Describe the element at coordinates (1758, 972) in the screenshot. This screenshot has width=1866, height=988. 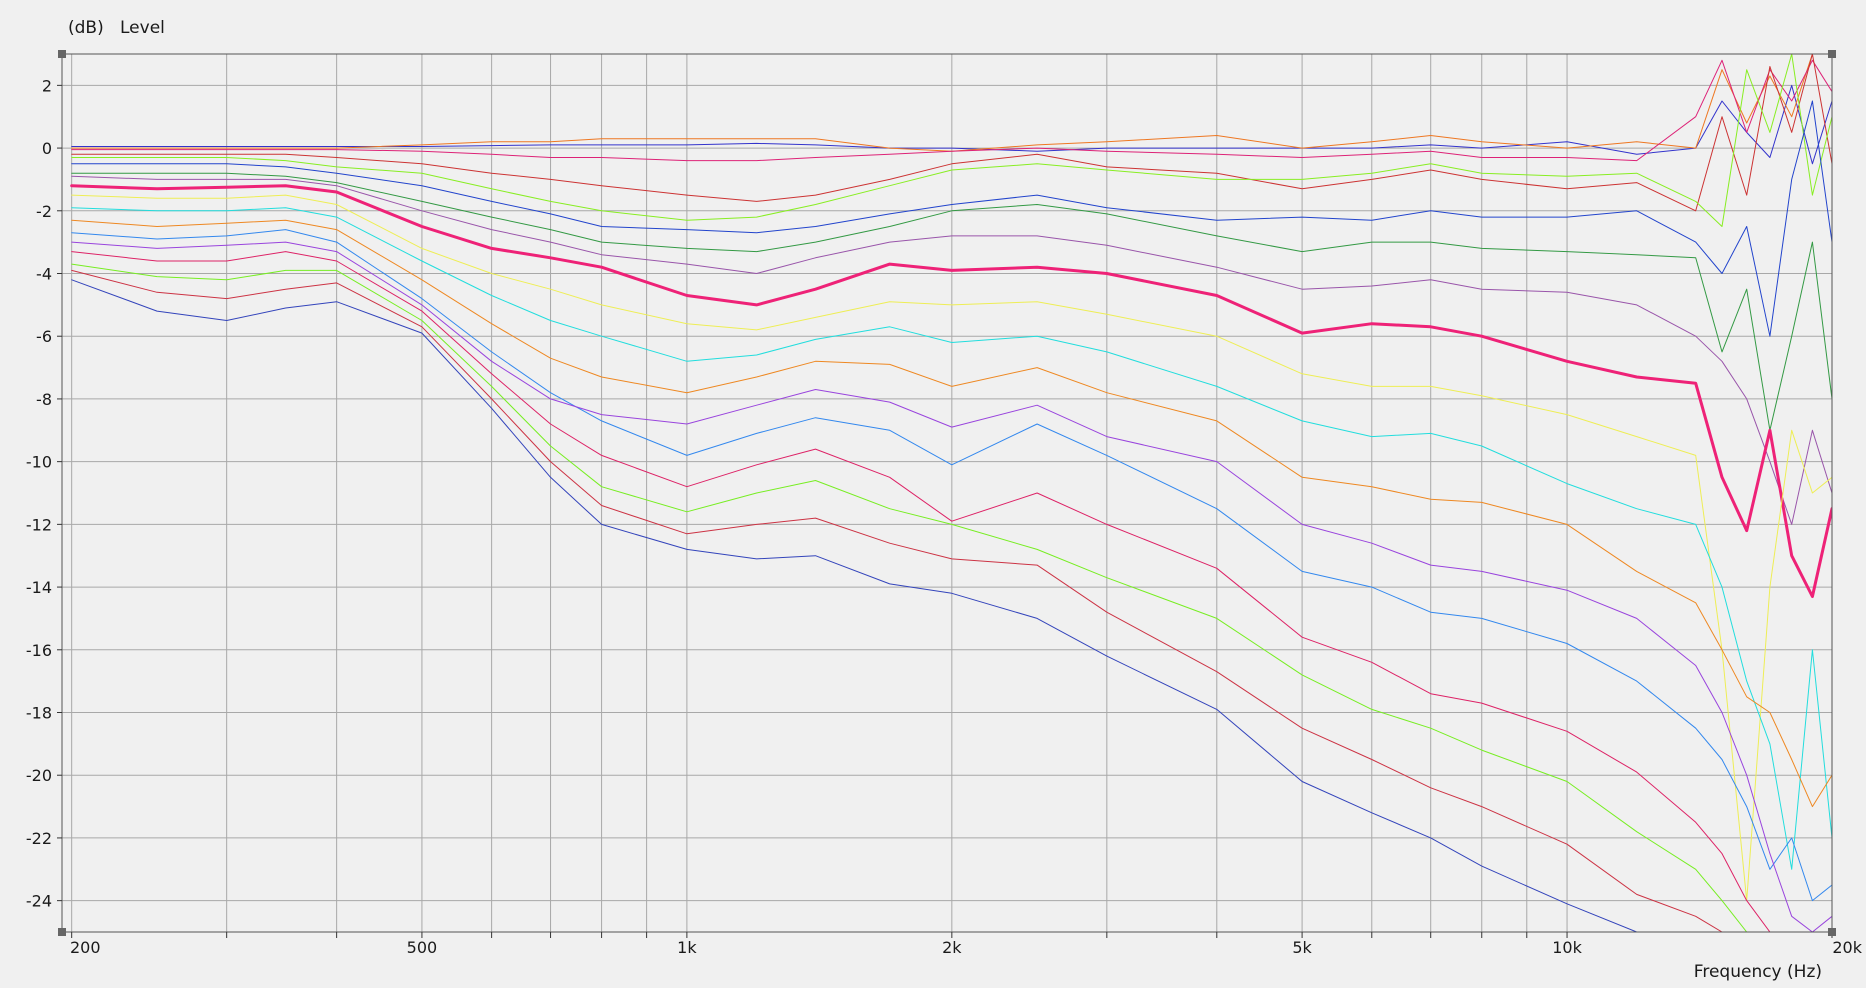
I see `x-axis-label: Frequency (Hz)` at that location.